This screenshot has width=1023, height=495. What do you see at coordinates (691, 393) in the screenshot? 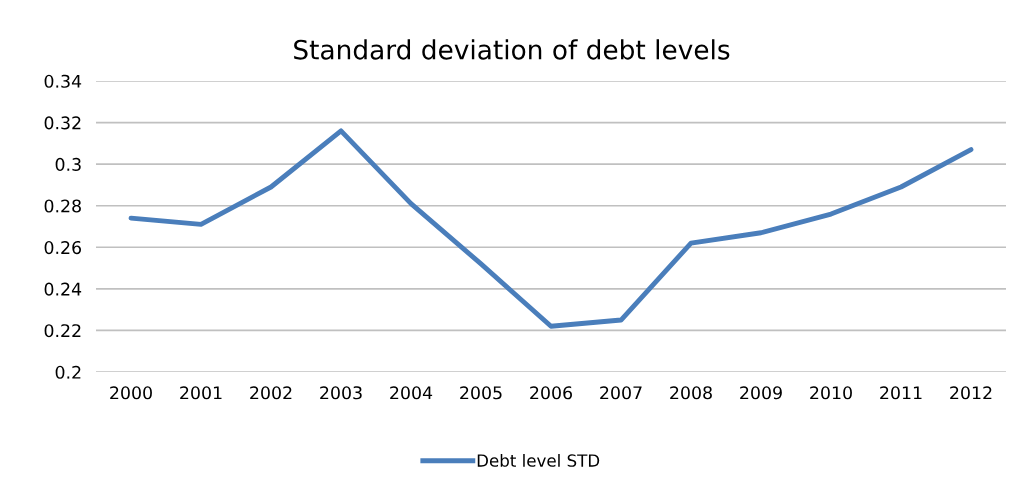
I see `x-tick-label: 2008` at bounding box center [691, 393].